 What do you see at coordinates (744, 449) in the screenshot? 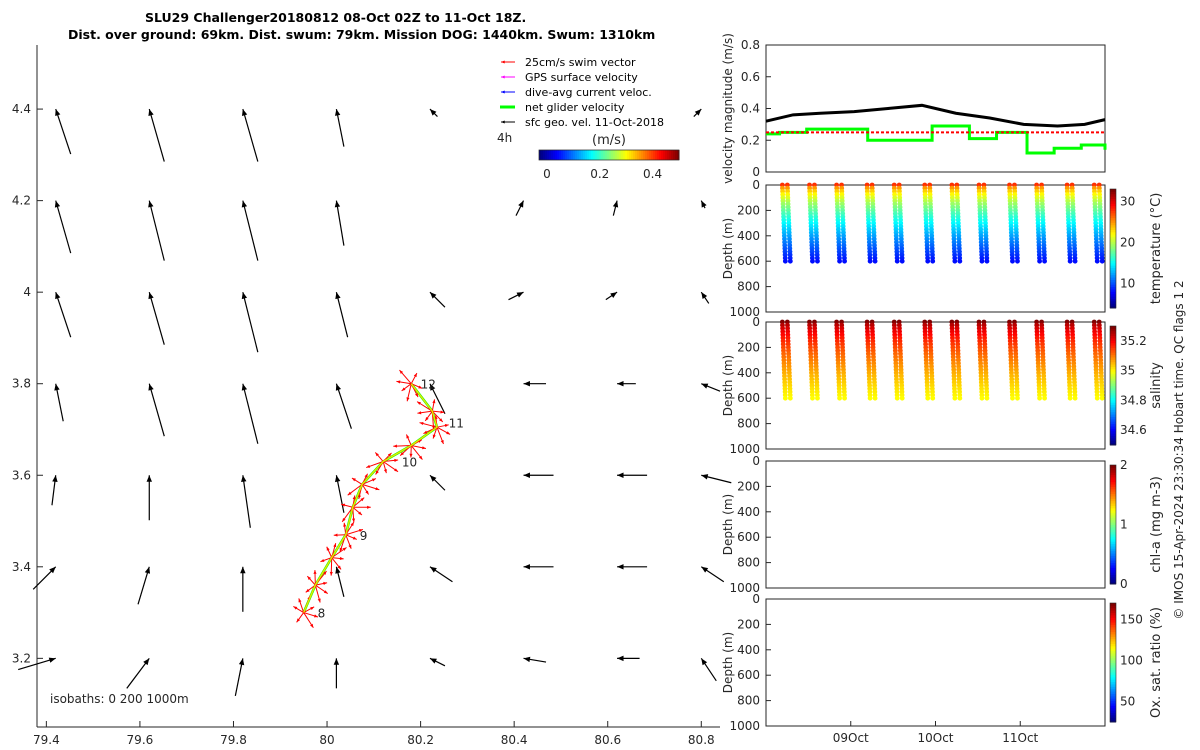
I see `salinity-y-tick-label: 1000` at bounding box center [744, 449].